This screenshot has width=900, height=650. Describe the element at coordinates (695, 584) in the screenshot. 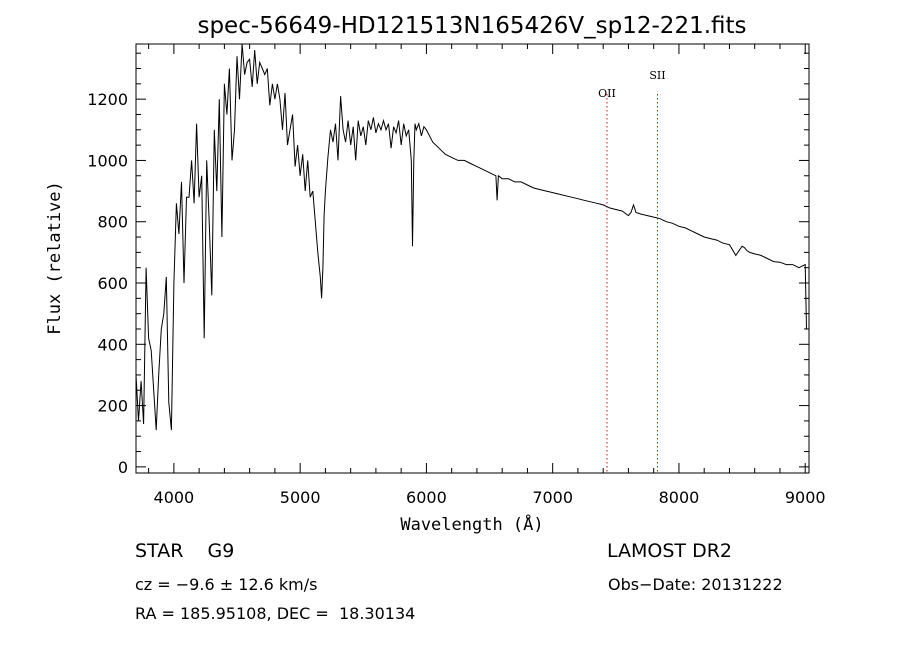

I see `observation-date: Obs−Date: 20131222` at that location.